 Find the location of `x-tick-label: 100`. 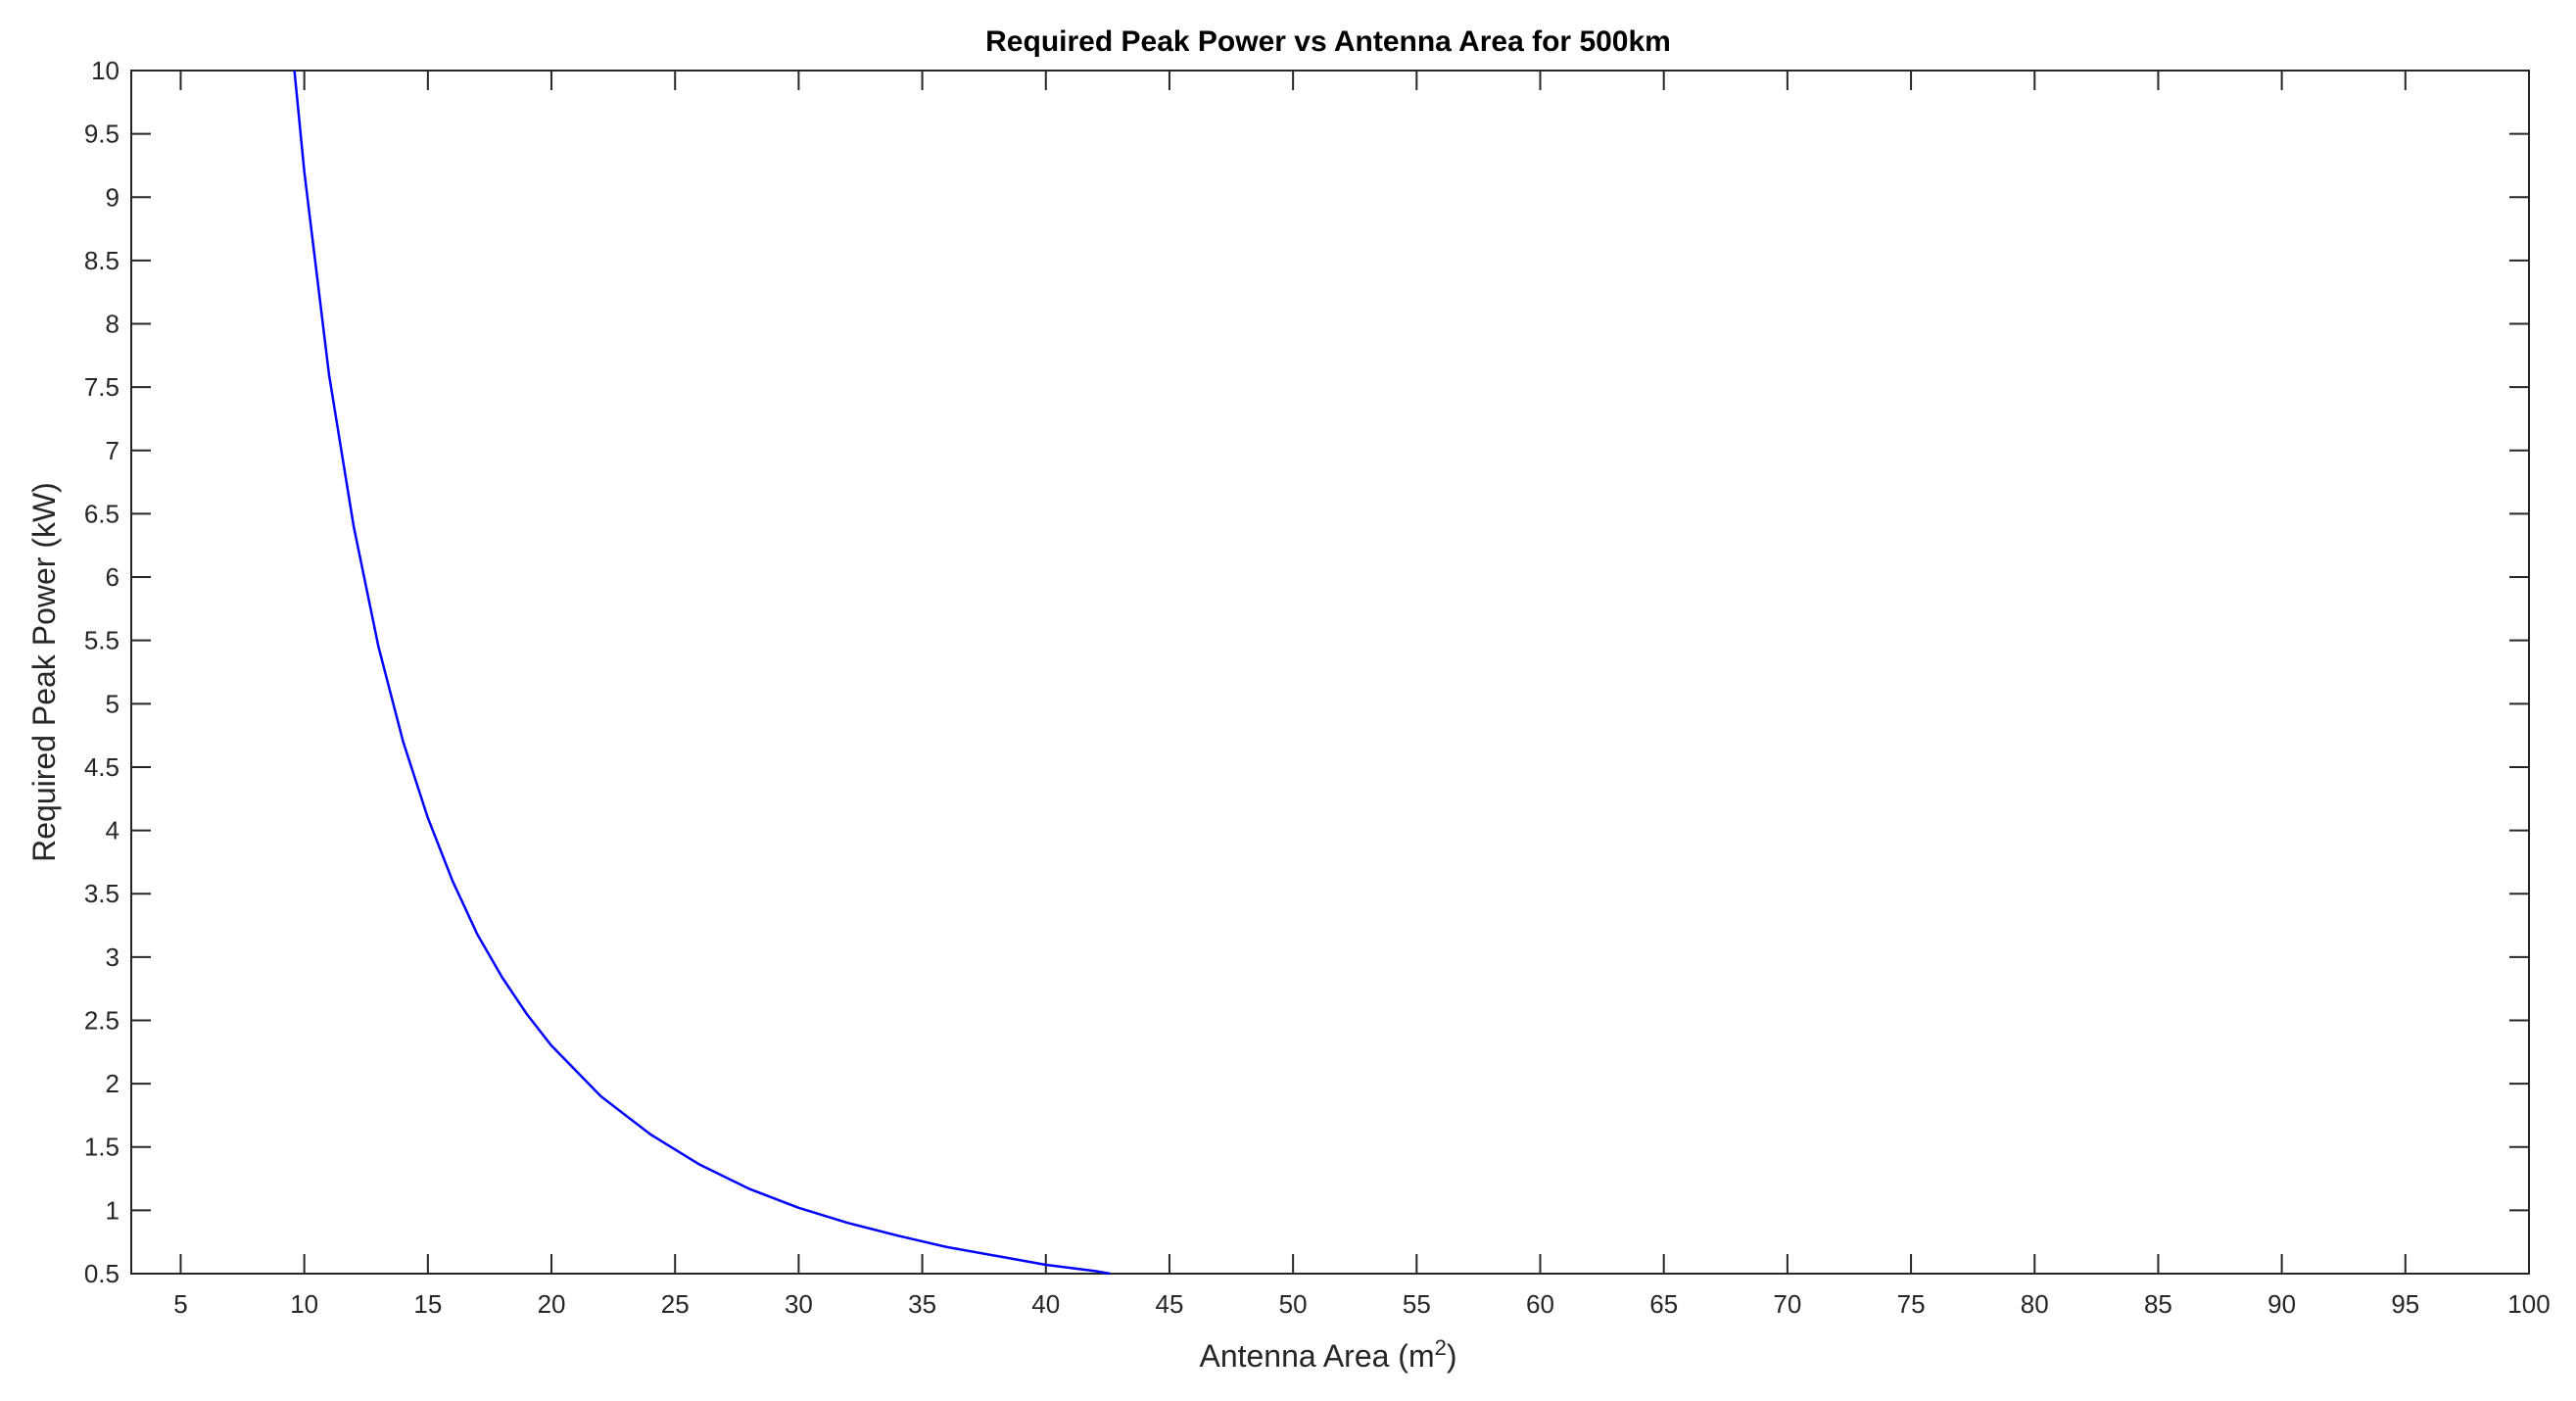

x-tick-label: 100 is located at coordinates (2529, 1304).